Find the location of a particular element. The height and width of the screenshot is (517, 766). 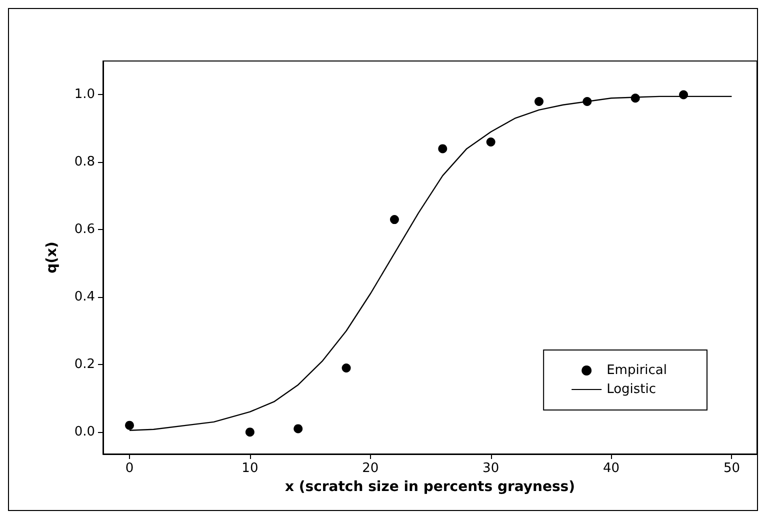

legend-label: Logistic is located at coordinates (631, 389).